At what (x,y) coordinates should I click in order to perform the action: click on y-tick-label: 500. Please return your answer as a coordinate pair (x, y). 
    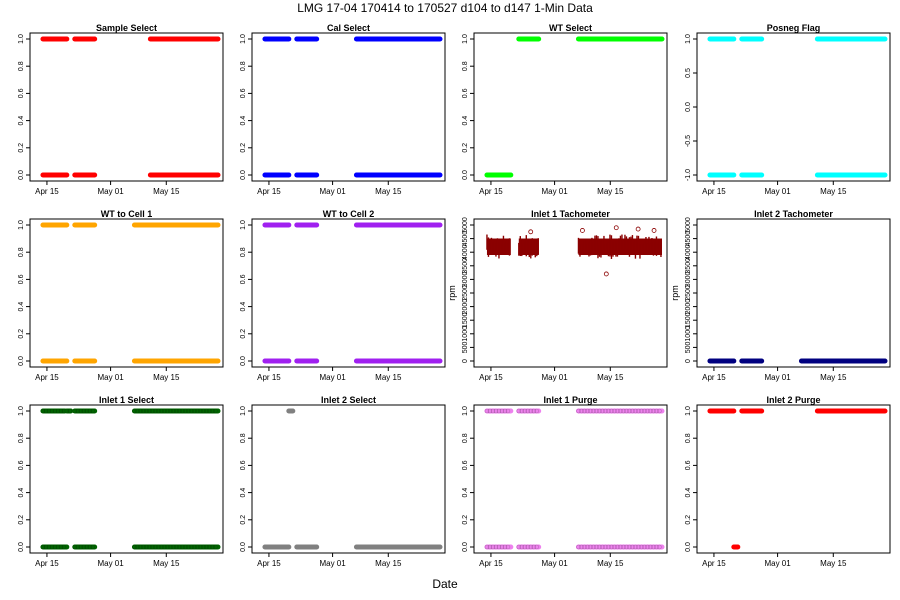
    Looking at the image, I should click on (688, 347).